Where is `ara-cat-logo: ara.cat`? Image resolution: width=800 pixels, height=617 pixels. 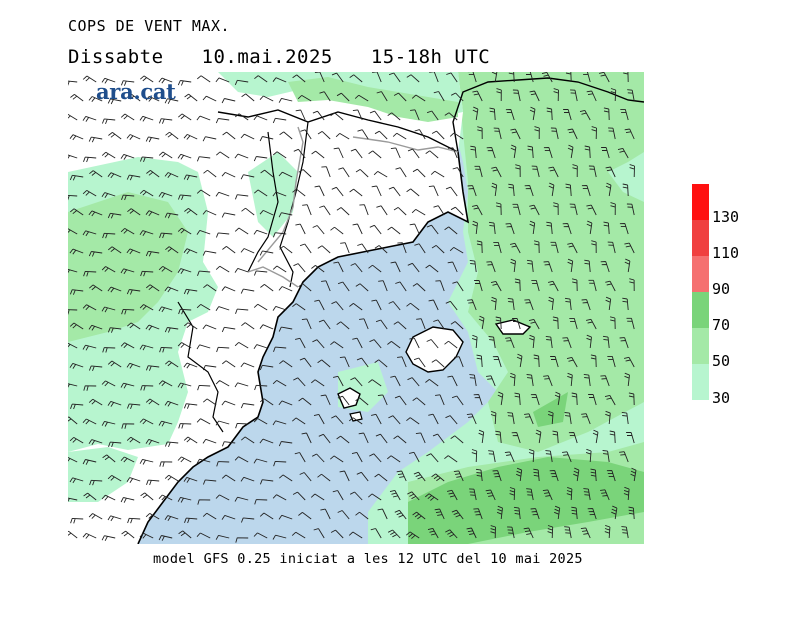 ara-cat-logo: ara.cat is located at coordinates (136, 91).